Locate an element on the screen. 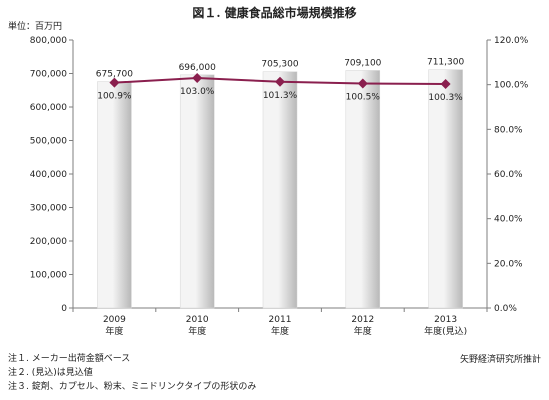 The image size is (549, 400). bar-value-label: 696,000 is located at coordinates (197, 68).